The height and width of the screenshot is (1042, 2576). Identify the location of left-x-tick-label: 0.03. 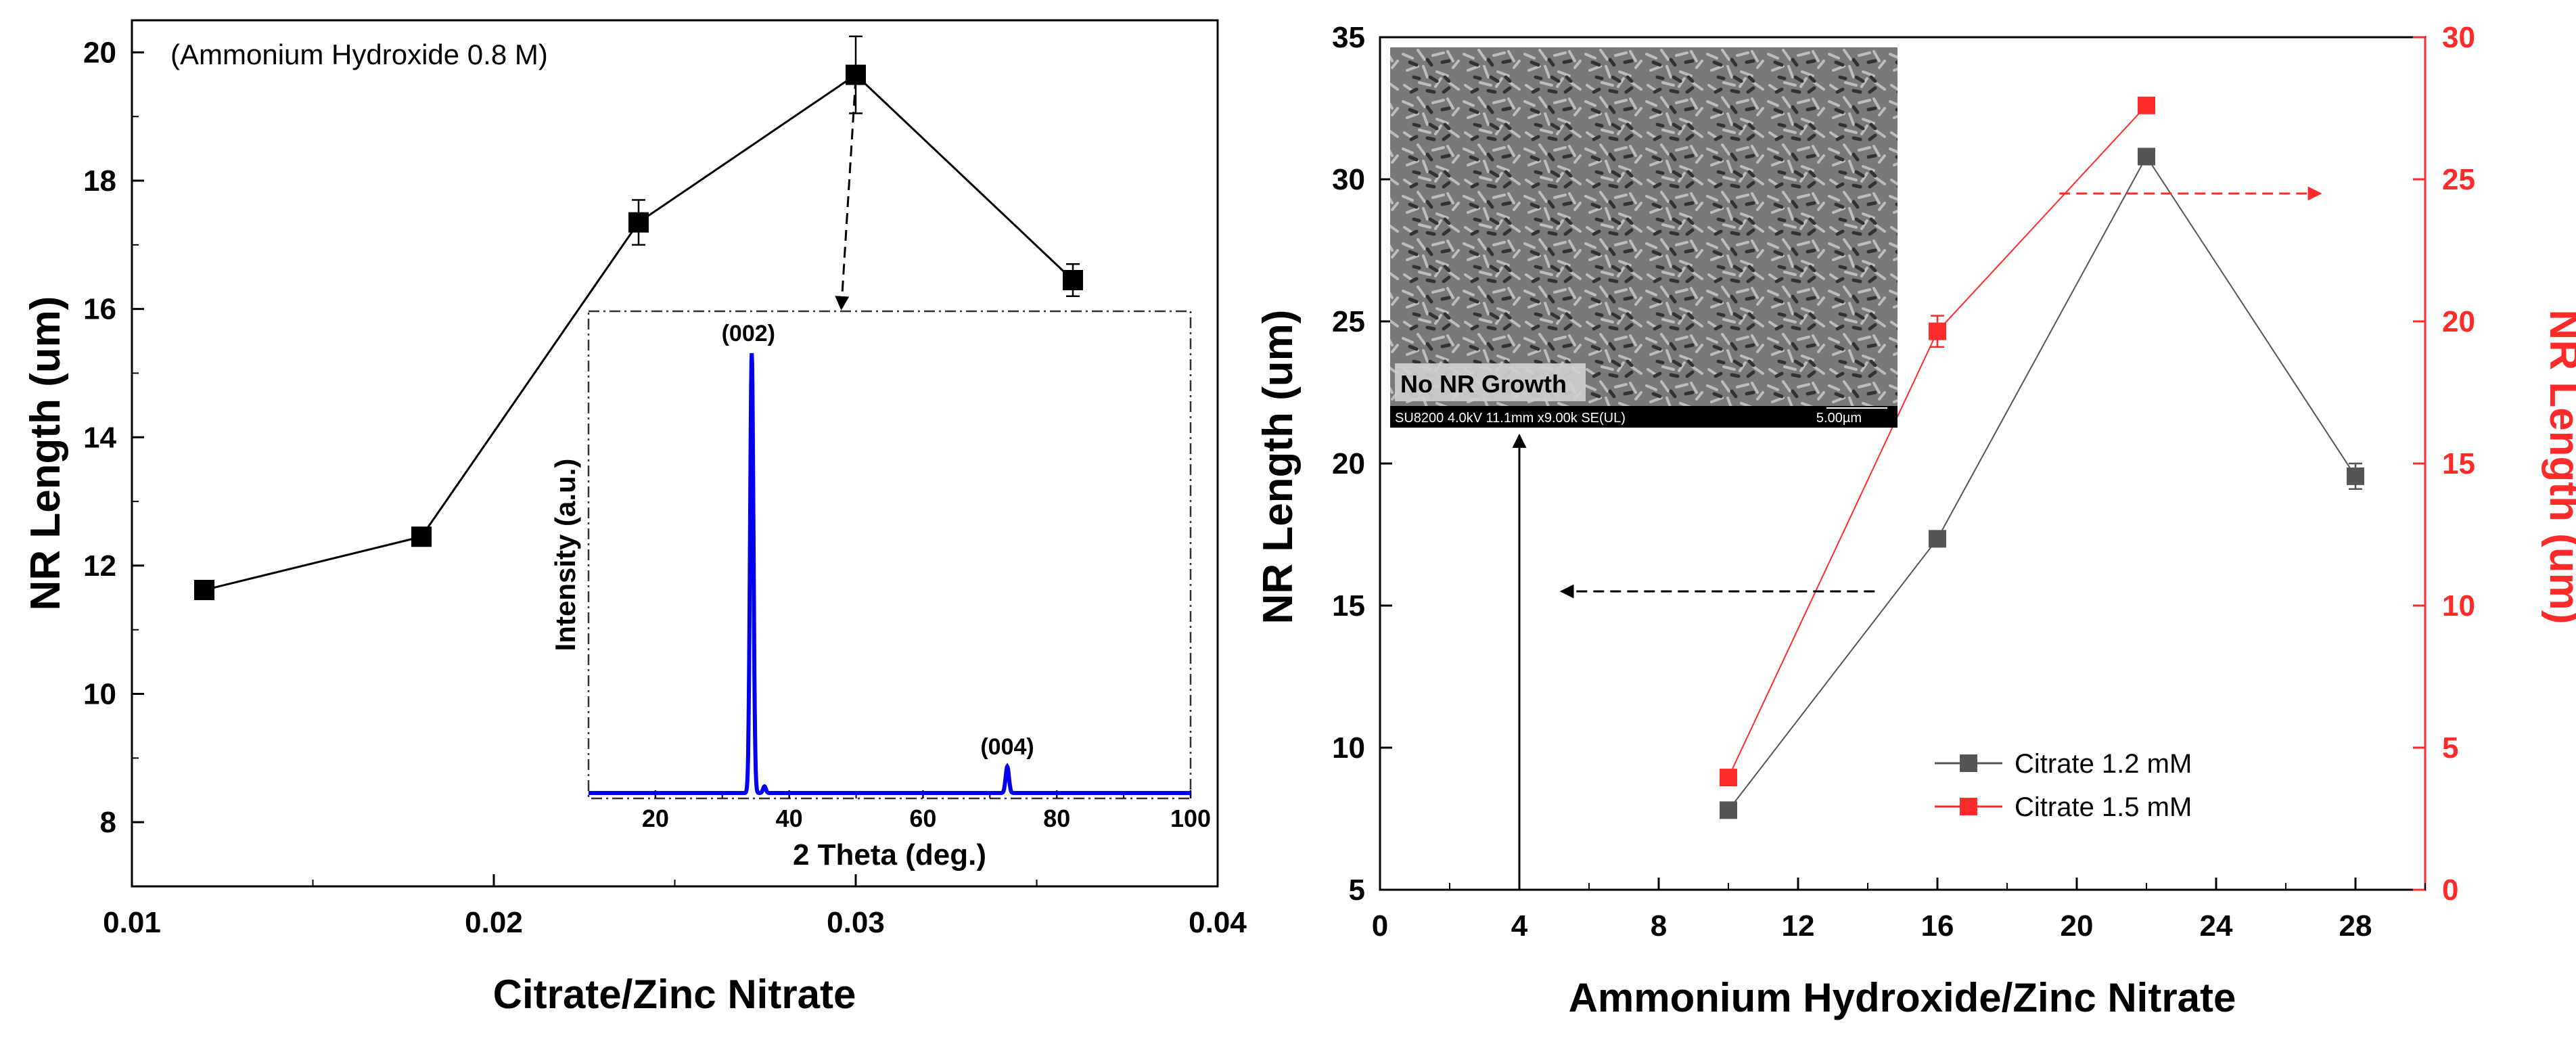
(856, 922).